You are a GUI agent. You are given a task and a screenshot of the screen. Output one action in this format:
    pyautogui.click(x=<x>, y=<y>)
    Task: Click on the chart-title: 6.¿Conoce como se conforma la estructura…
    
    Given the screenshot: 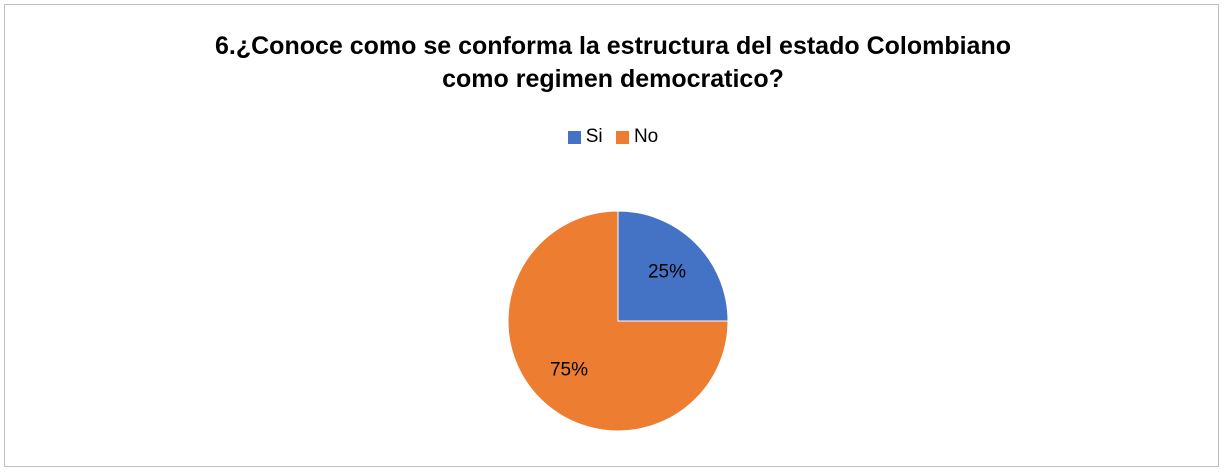 What is the action you would take?
    pyautogui.click(x=613, y=63)
    